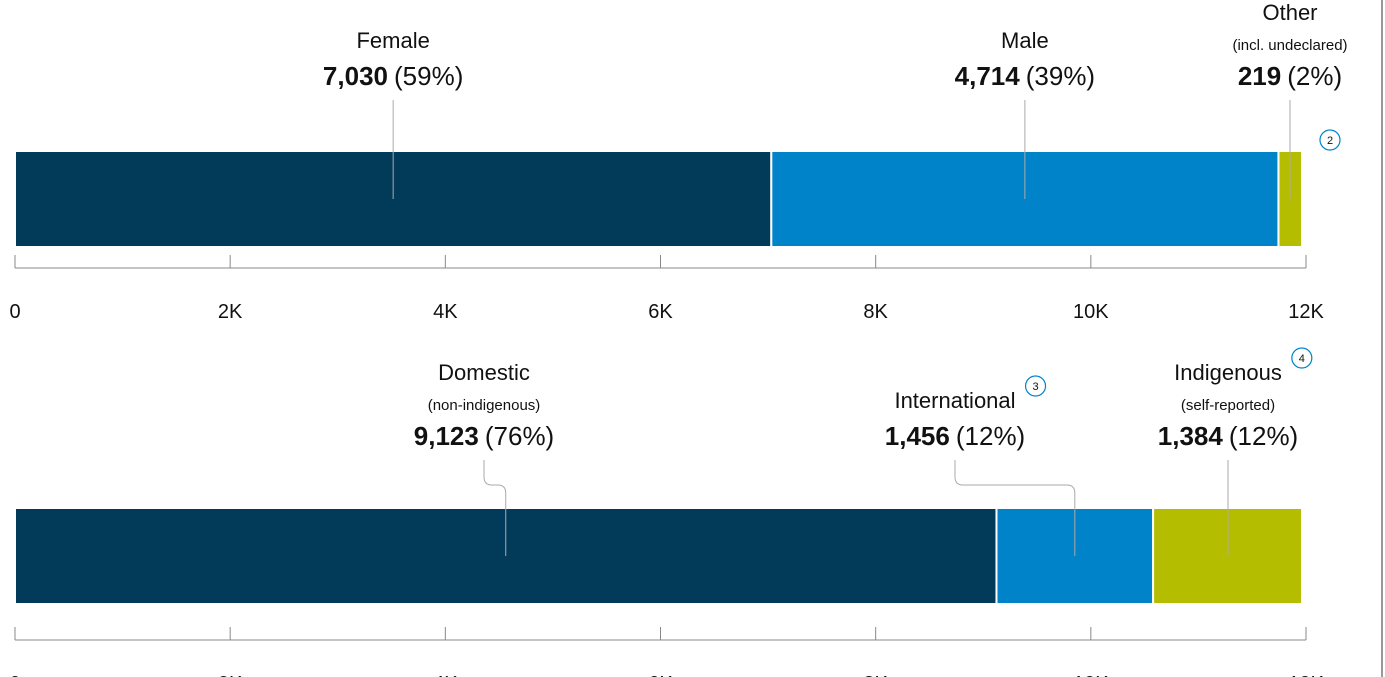 The image size is (1385, 677). Describe the element at coordinates (355, 76) in the screenshot. I see `value-label: 7,030` at that location.